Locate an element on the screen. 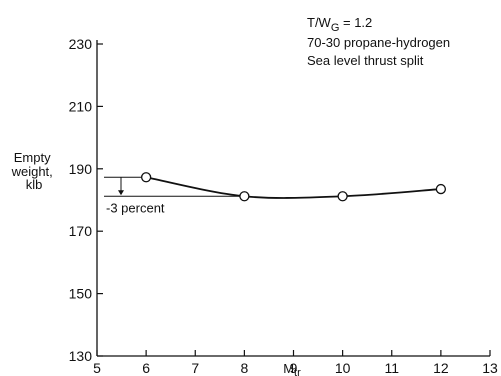  annotation-arrow-head is located at coordinates (121, 193).